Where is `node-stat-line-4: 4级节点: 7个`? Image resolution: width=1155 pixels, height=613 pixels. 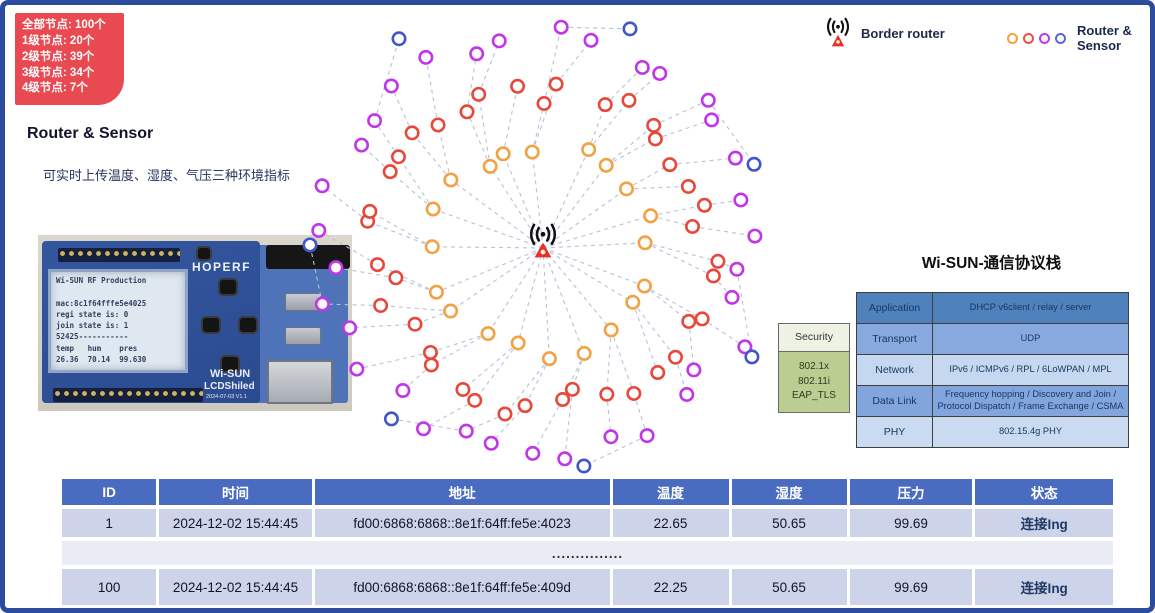
node-stat-line-4: 4级节点: 7个 is located at coordinates (55, 88).